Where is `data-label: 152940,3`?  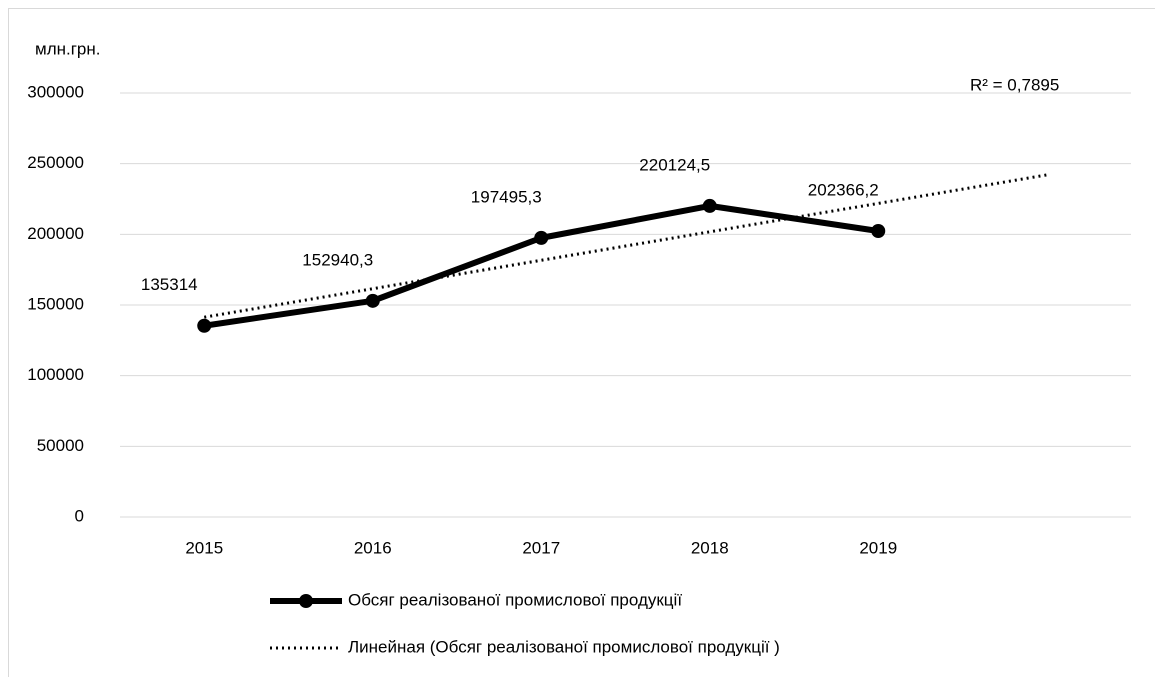
data-label: 152940,3 is located at coordinates (337, 259).